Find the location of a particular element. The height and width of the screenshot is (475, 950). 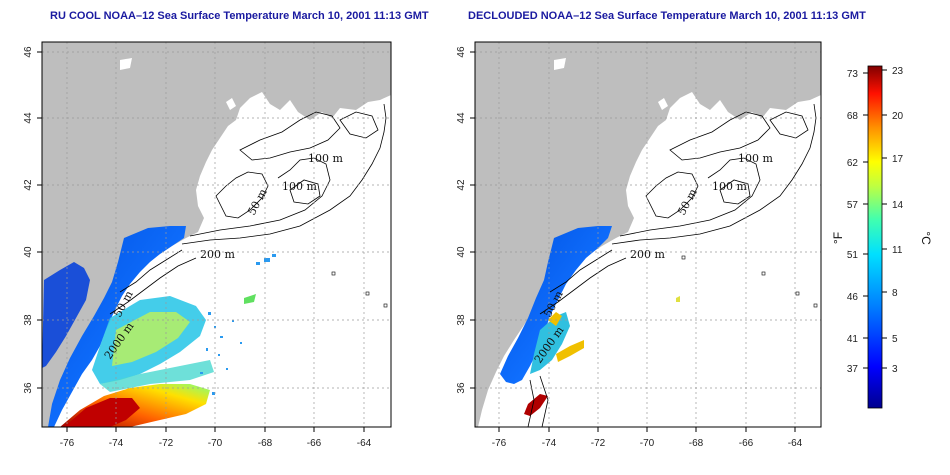

colorbar-c-tick: 5 is located at coordinates (895, 339).